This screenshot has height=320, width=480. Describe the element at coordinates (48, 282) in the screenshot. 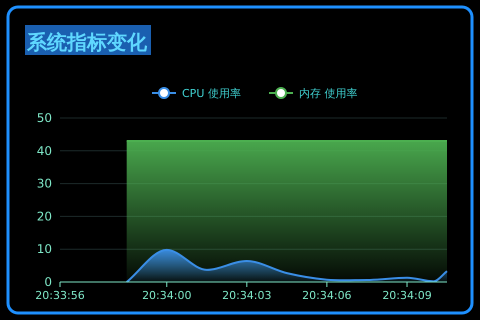

I see `y-tick-label: 0` at that location.